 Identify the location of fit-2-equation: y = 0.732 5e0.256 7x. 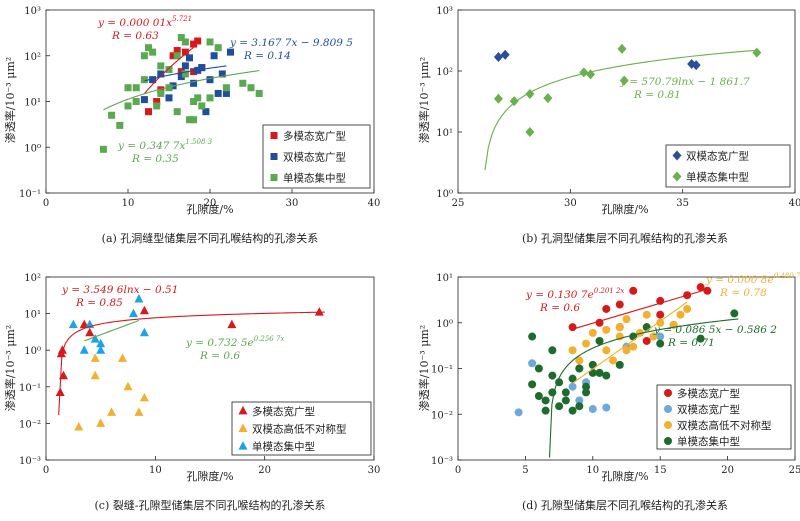
(234, 342).